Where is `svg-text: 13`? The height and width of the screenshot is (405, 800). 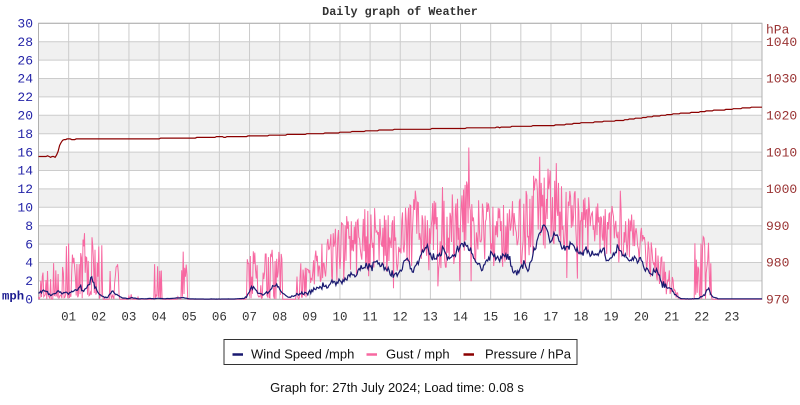
svg-text: 13 is located at coordinates (430, 318).